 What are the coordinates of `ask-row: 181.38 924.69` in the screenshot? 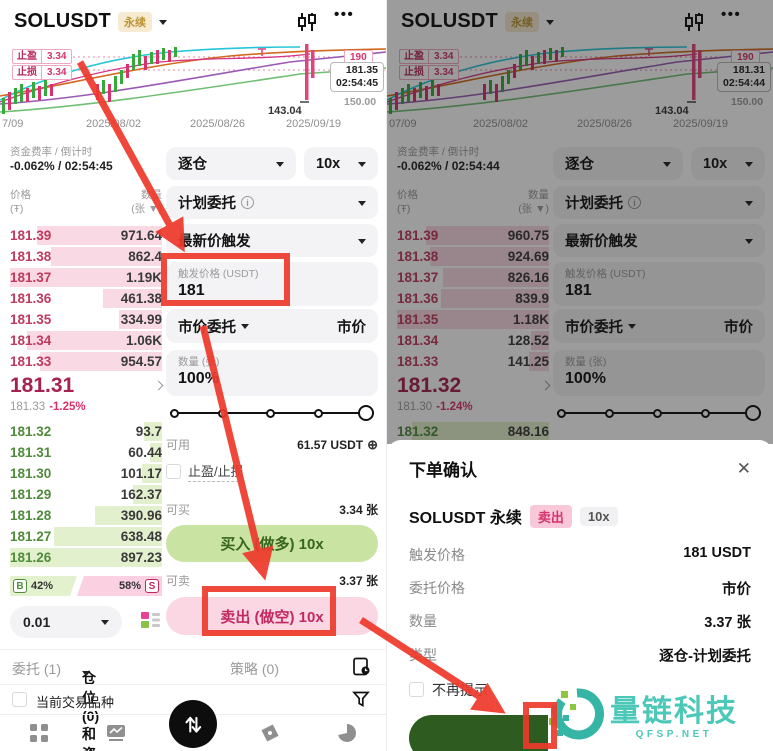 It's located at (473, 256).